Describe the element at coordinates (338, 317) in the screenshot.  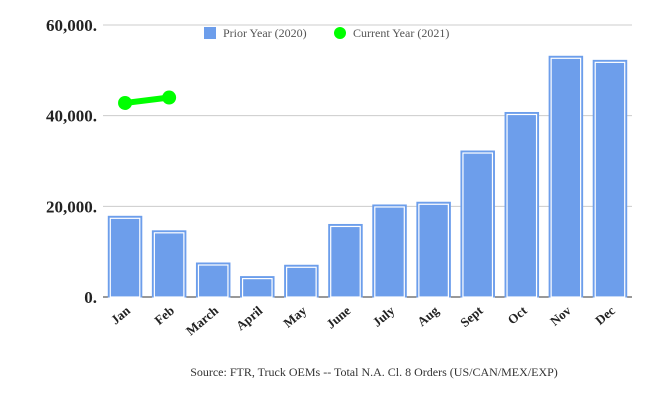
I see `x-tick-label: June` at that location.